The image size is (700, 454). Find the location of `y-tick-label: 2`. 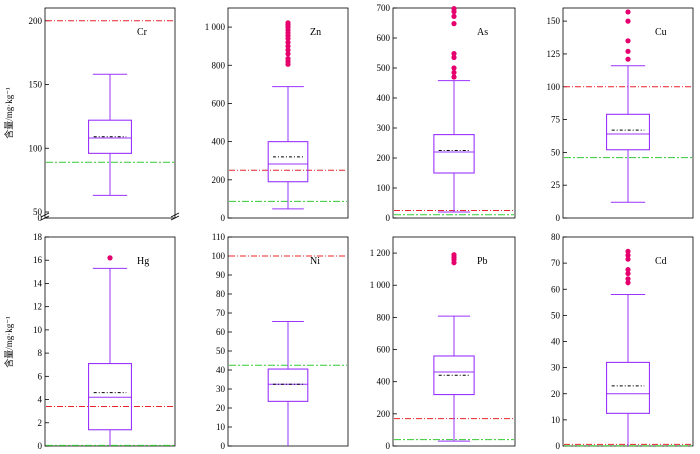

y-tick-label: 2 is located at coordinates (40, 423).